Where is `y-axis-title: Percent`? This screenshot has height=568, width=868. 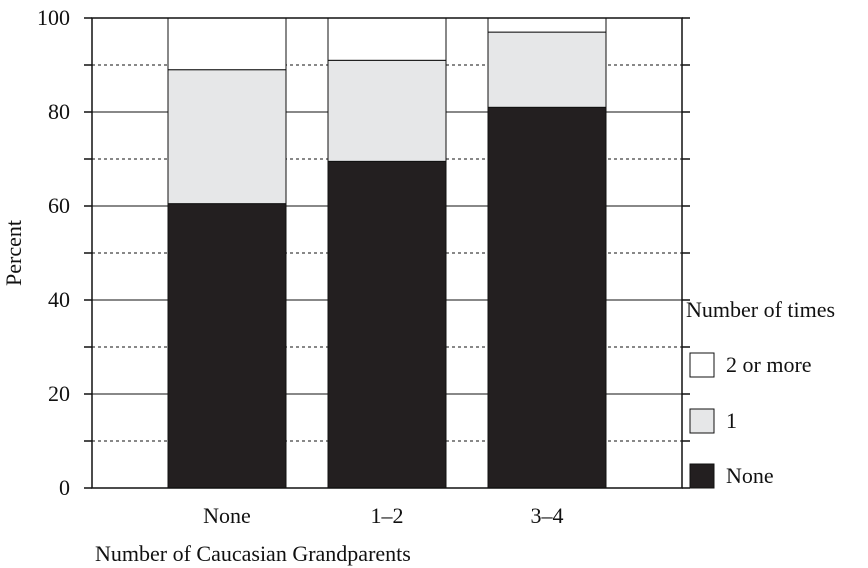 y-axis-title: Percent is located at coordinates (13, 253).